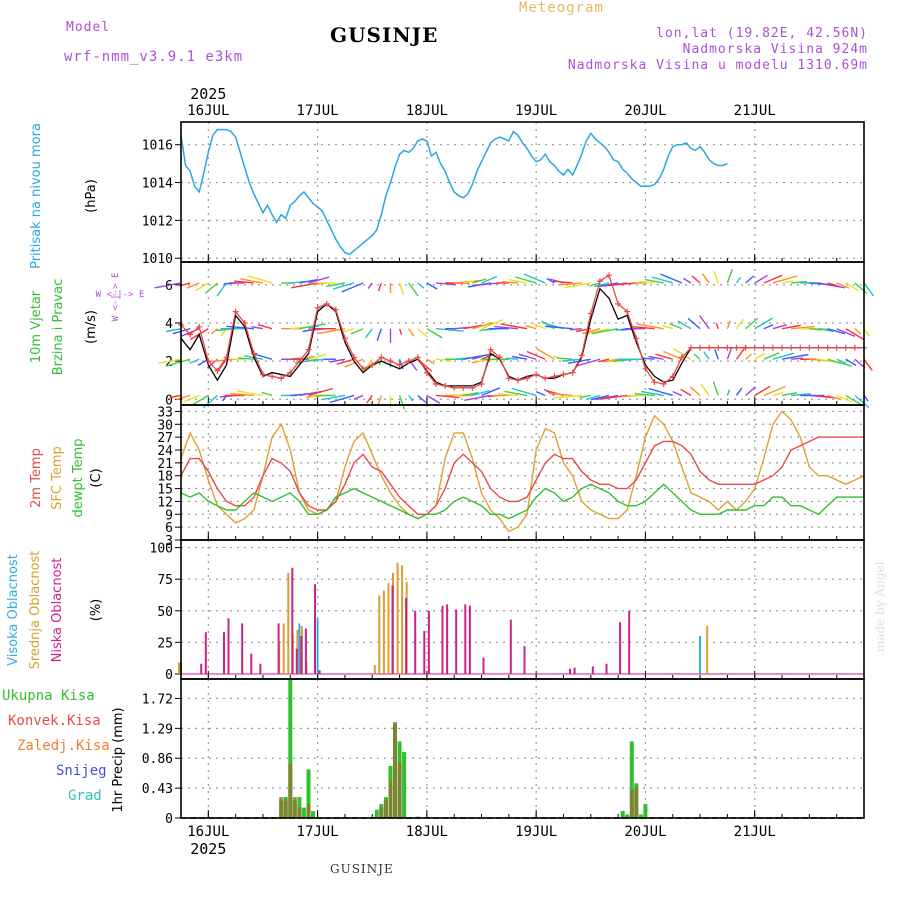 The width and height of the screenshot is (900, 900). I want to click on wind-axis-title-1: 10m Vjetar, so click(36, 326).